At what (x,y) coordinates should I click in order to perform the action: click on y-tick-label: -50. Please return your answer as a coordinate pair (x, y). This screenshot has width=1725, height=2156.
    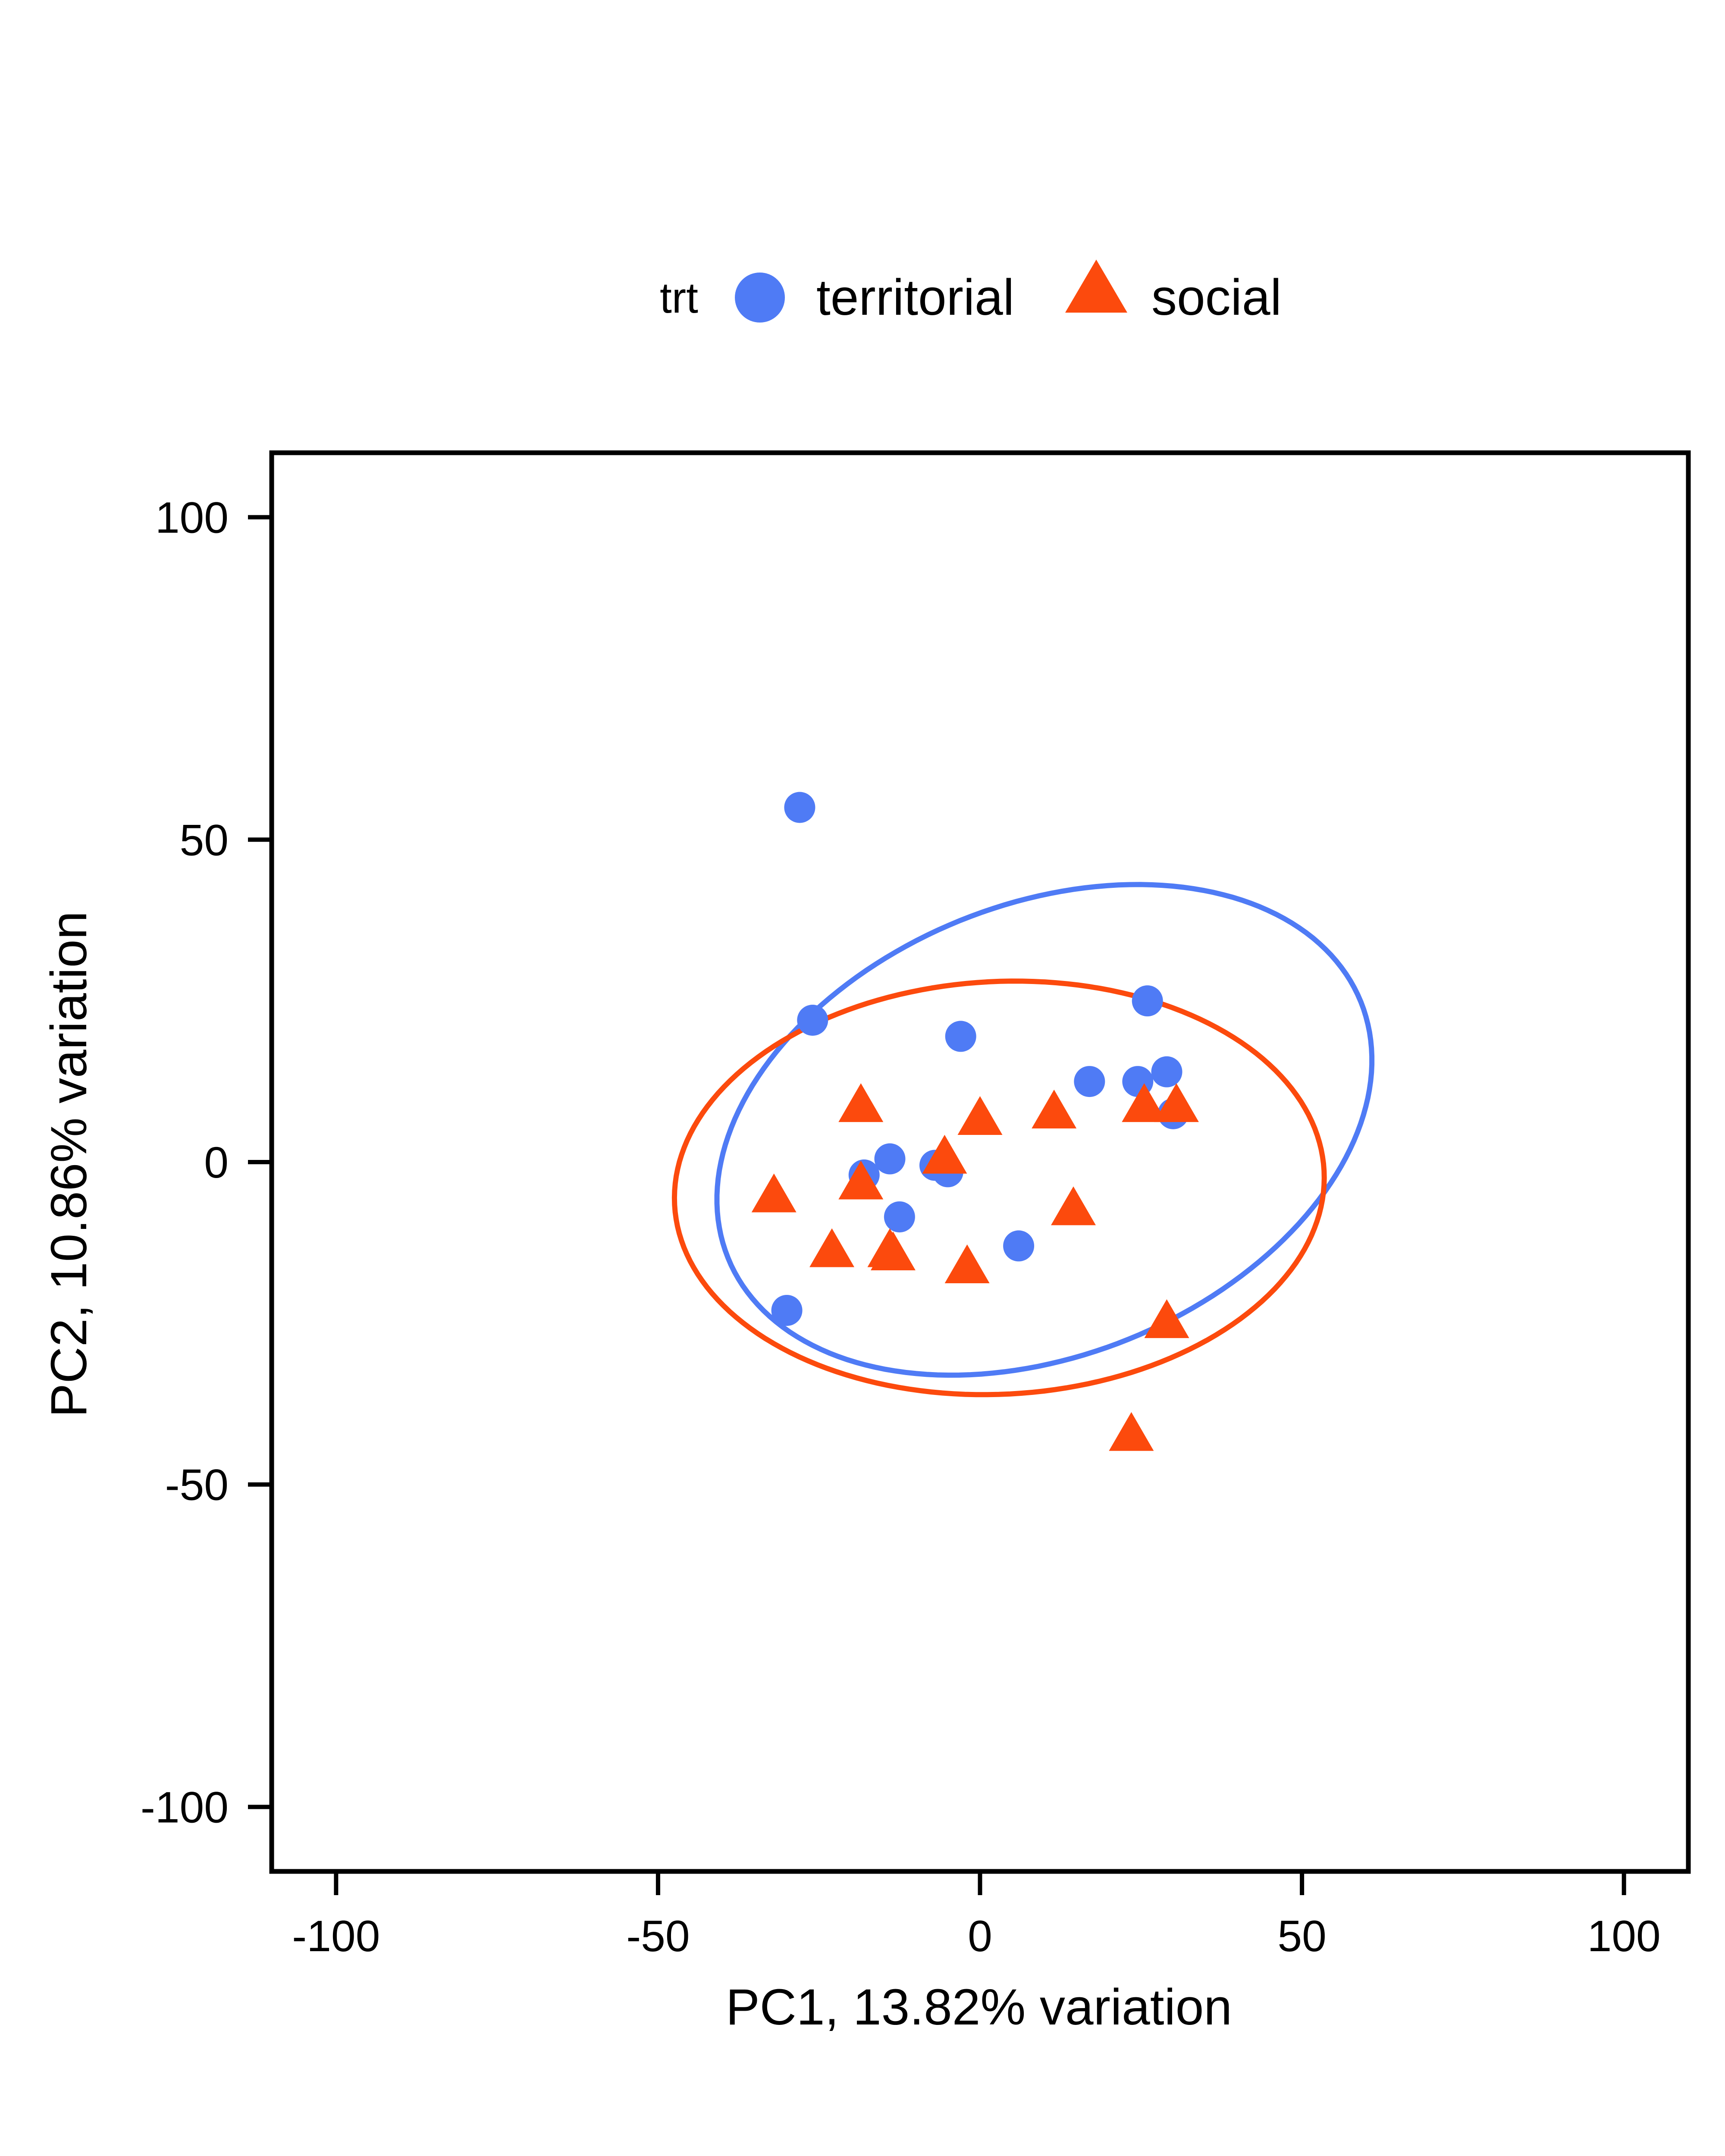
    Looking at the image, I should click on (197, 1485).